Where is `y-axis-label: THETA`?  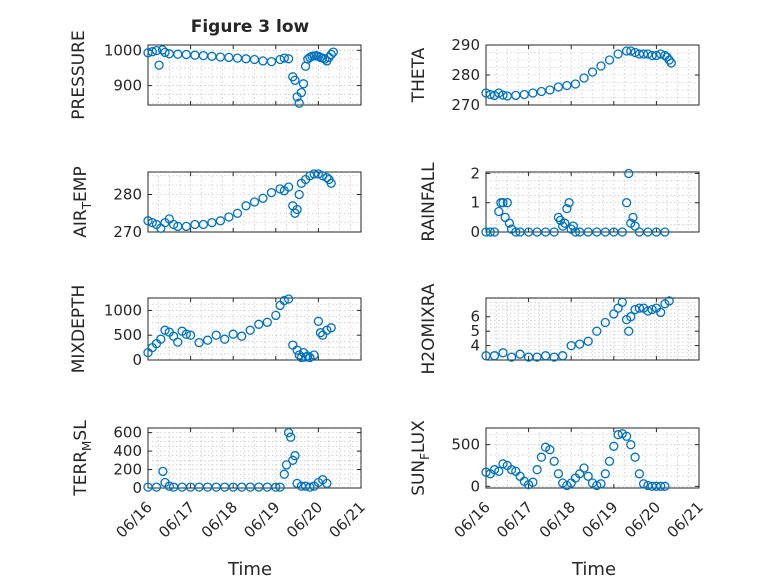
y-axis-label: THETA is located at coordinates (419, 75).